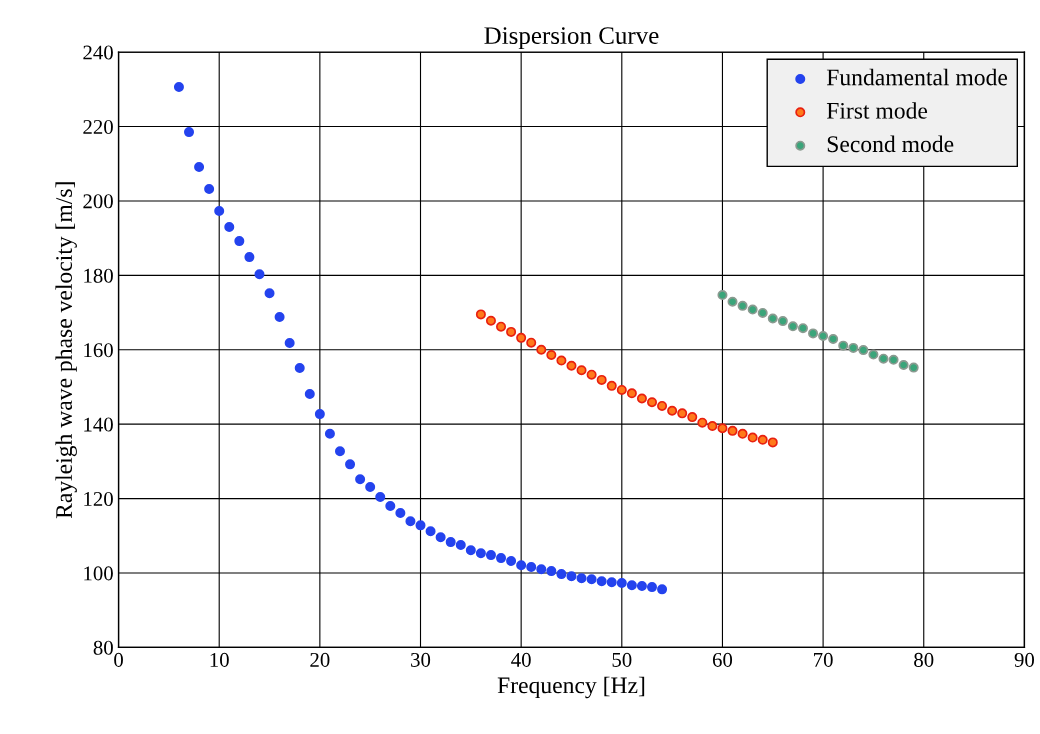 The image size is (1040, 734). What do you see at coordinates (98, 350) in the screenshot?
I see `y-tick-label: 160` at bounding box center [98, 350].